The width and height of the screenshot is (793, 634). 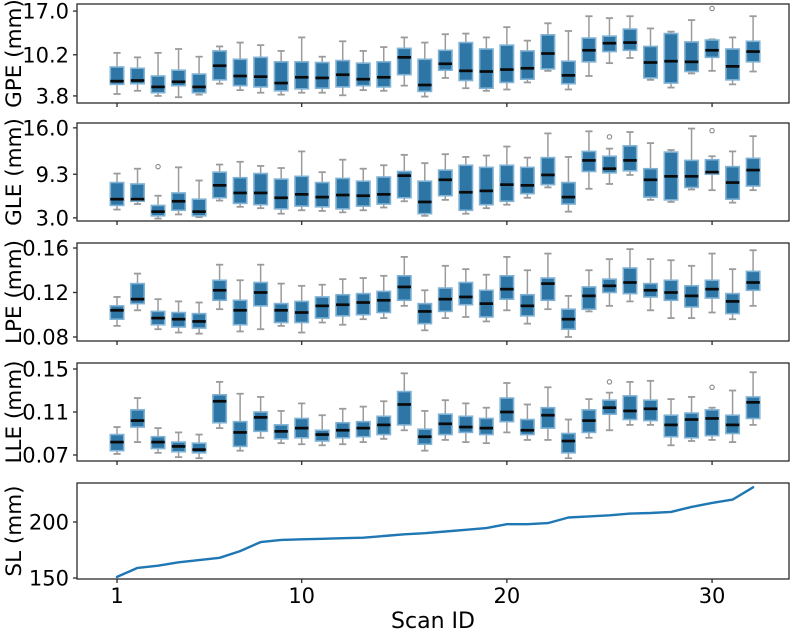 What do you see at coordinates (49, 578) in the screenshot?
I see `y-tick-label: 150` at bounding box center [49, 578].